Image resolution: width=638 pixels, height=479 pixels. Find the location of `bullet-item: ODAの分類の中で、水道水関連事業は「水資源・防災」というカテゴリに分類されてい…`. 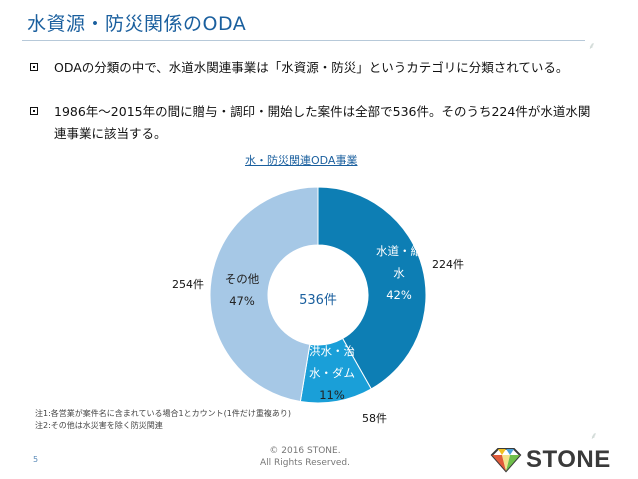

bullet-item: ODAの分類の中で、水道水関連事業は「水資源・防災」というカテゴリに分類されてい… is located at coordinates (315, 68).